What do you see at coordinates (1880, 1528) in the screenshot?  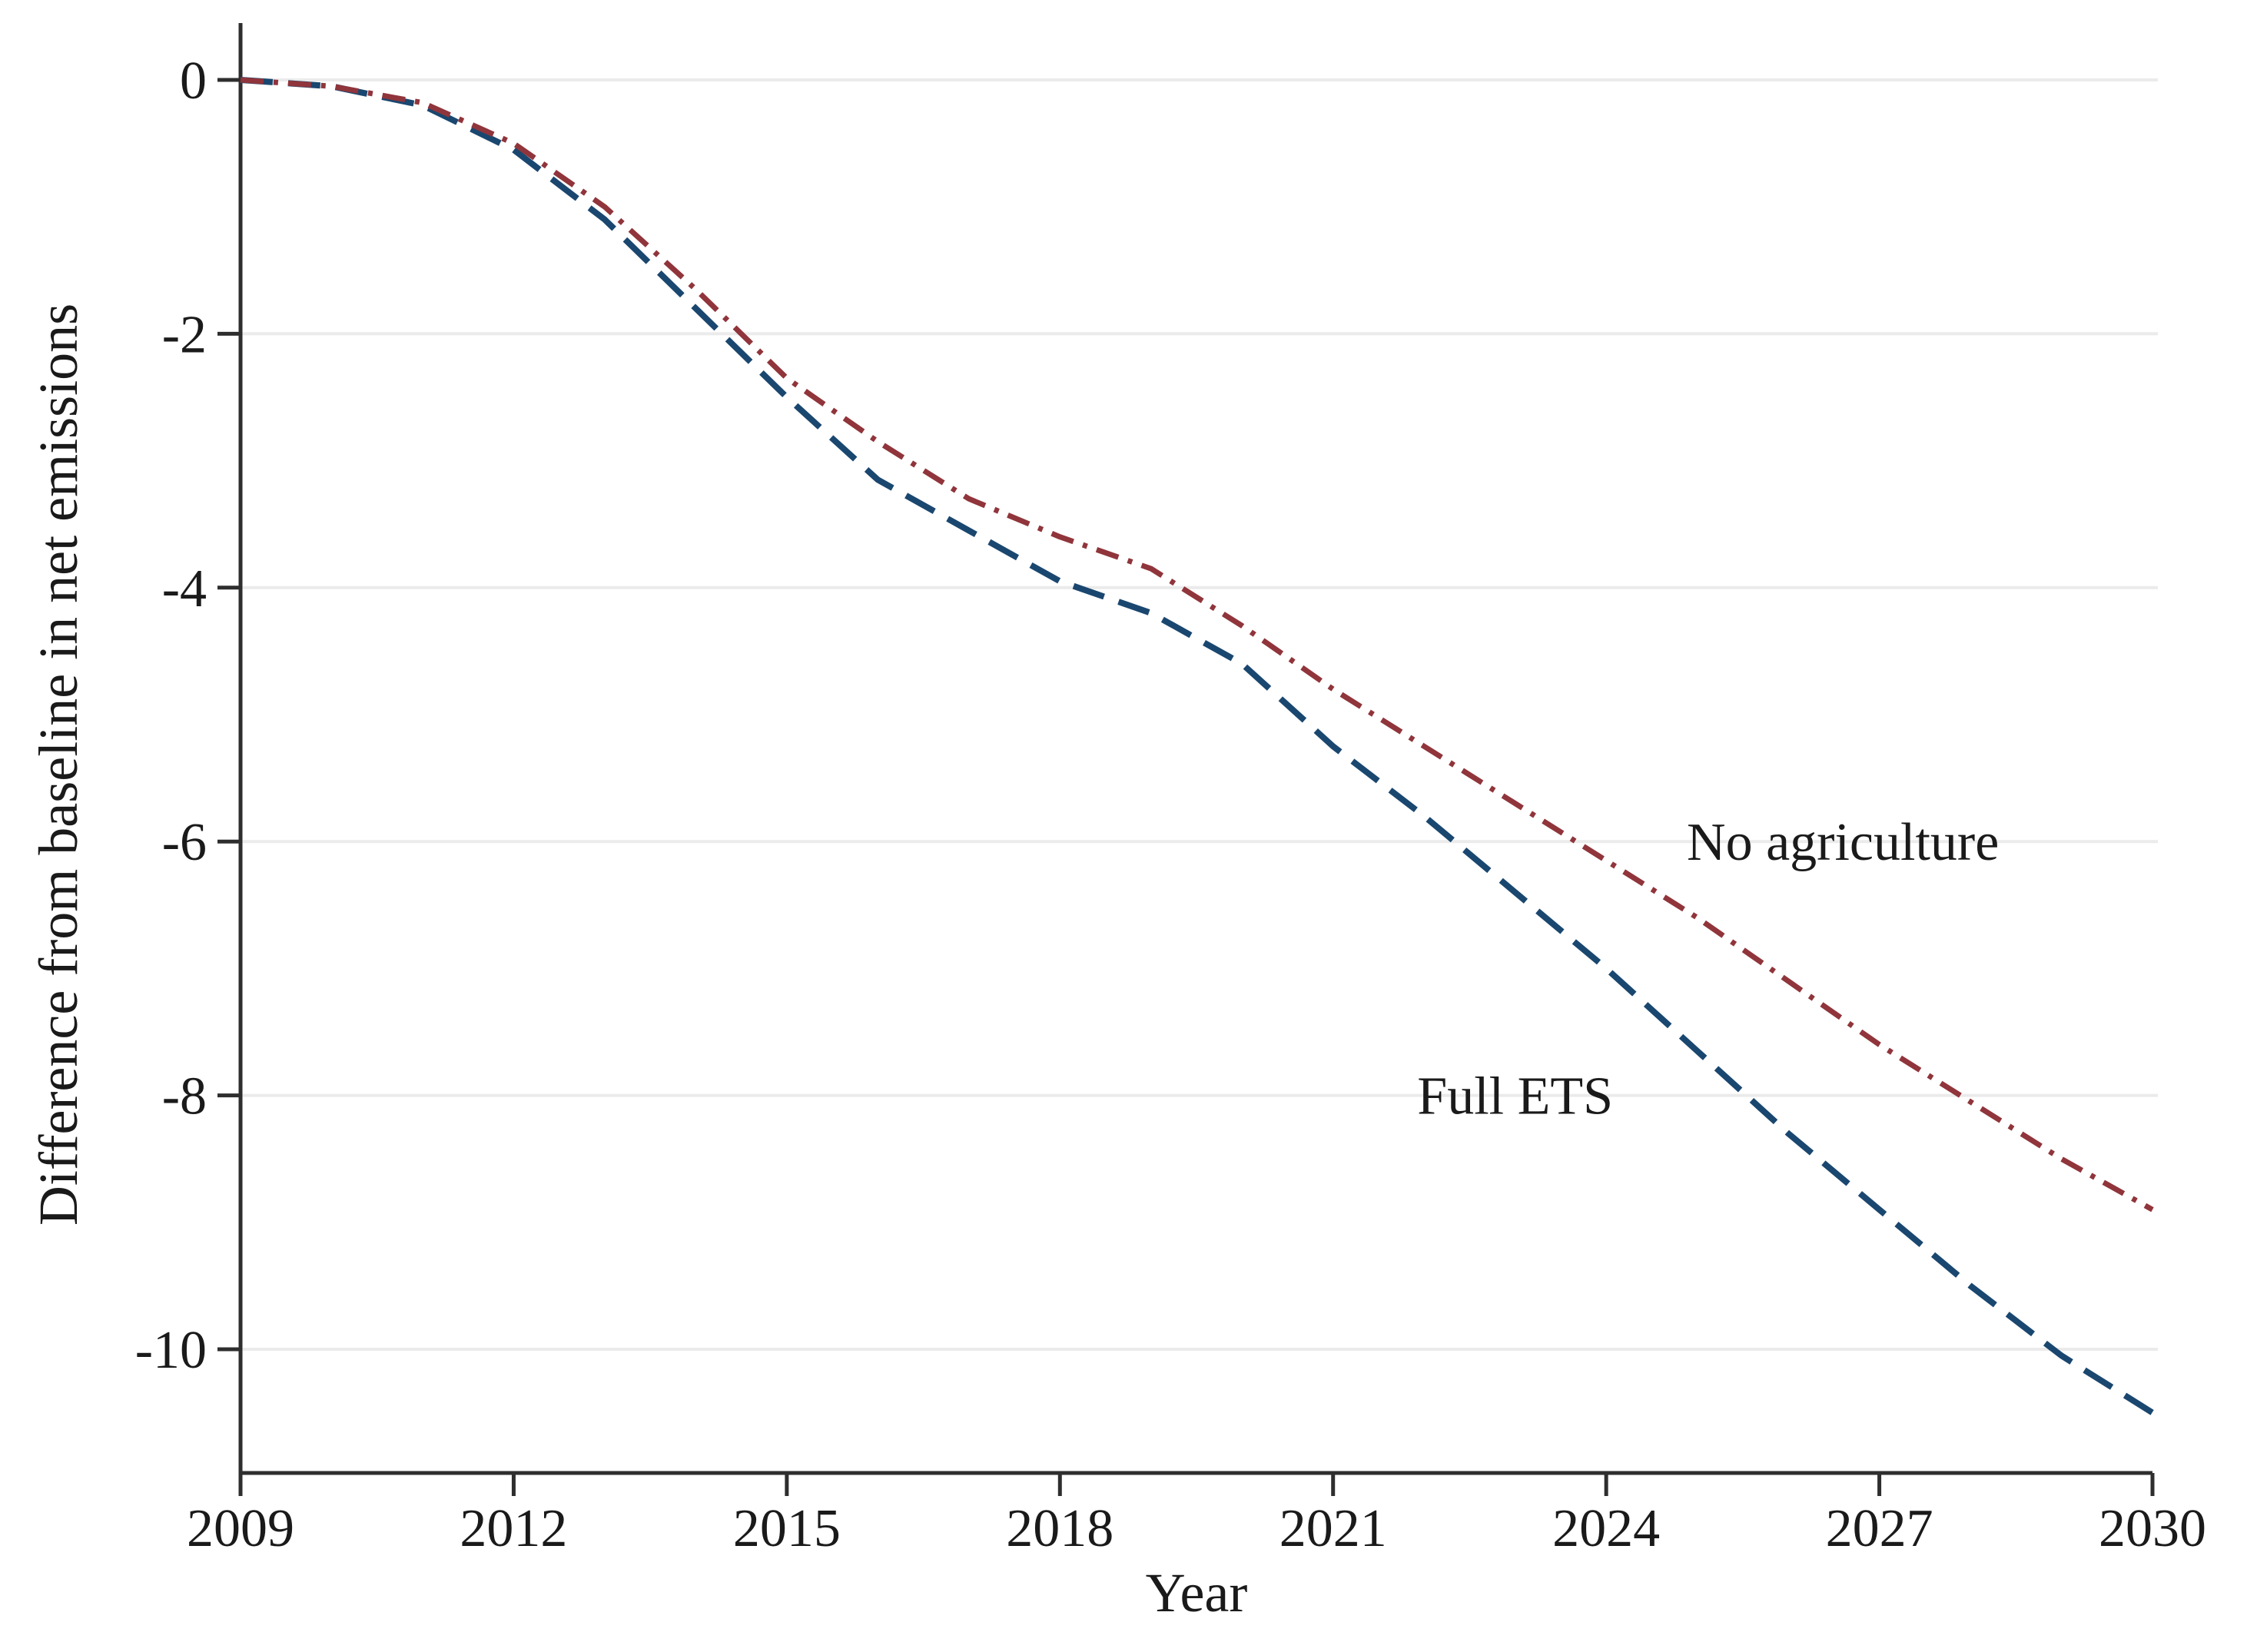 I see `x-tick-label: 2027` at bounding box center [1880, 1528].